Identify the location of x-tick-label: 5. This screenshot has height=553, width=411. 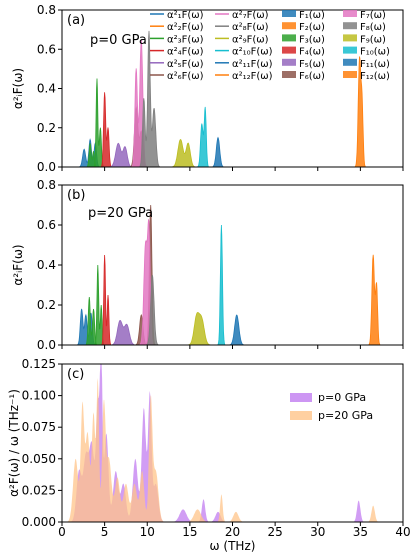
(105, 532).